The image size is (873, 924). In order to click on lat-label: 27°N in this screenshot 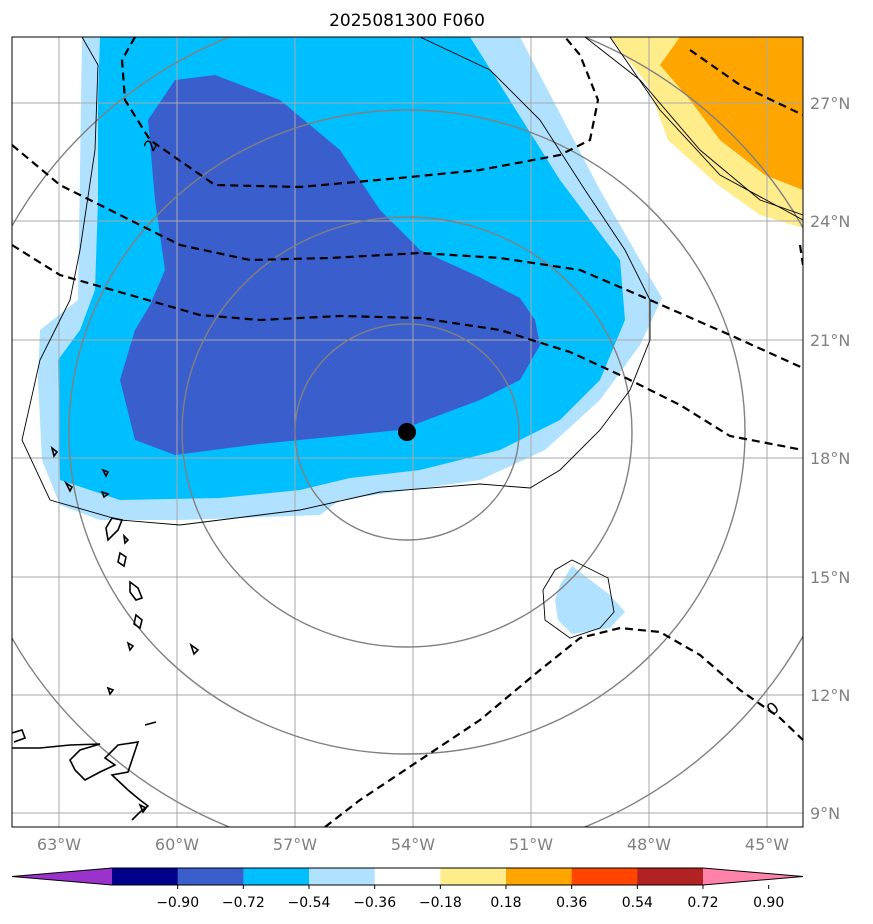, I will do `click(830, 103)`.